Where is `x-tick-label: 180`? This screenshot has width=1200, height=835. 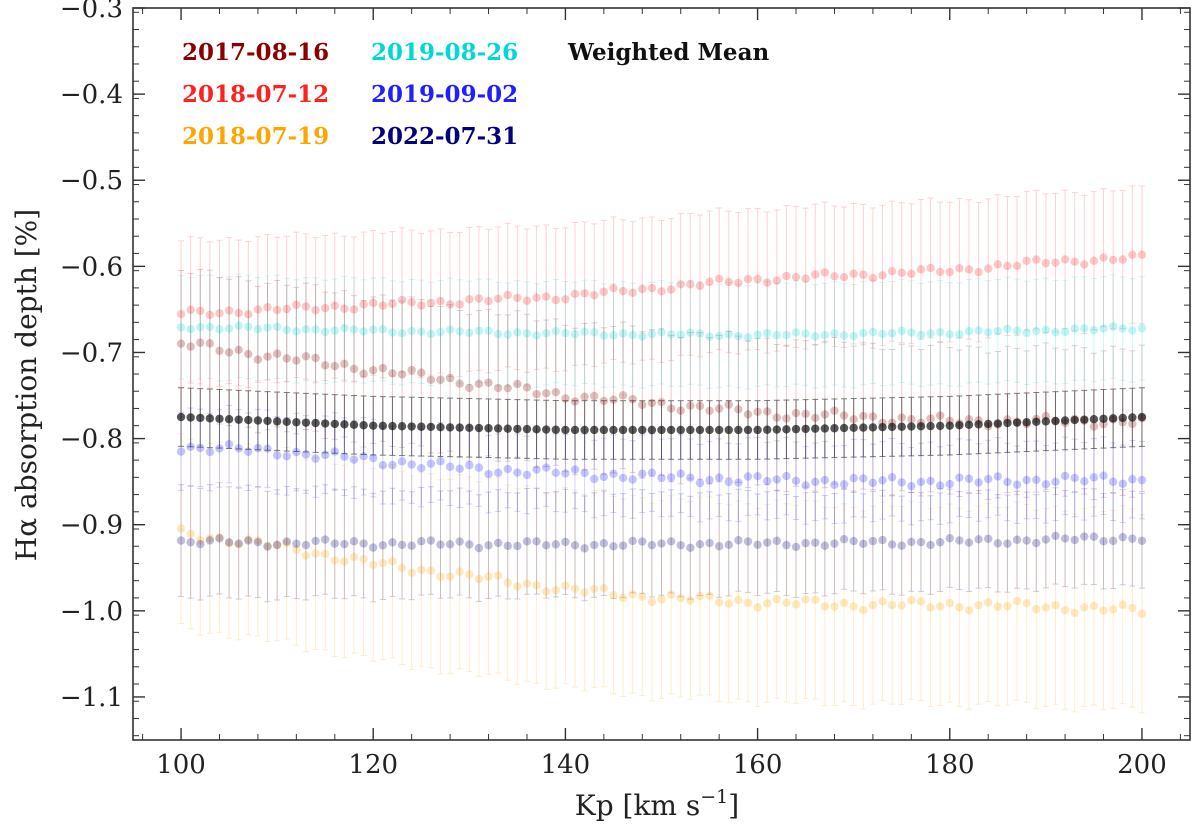
x-tick-label: 180 is located at coordinates (950, 765).